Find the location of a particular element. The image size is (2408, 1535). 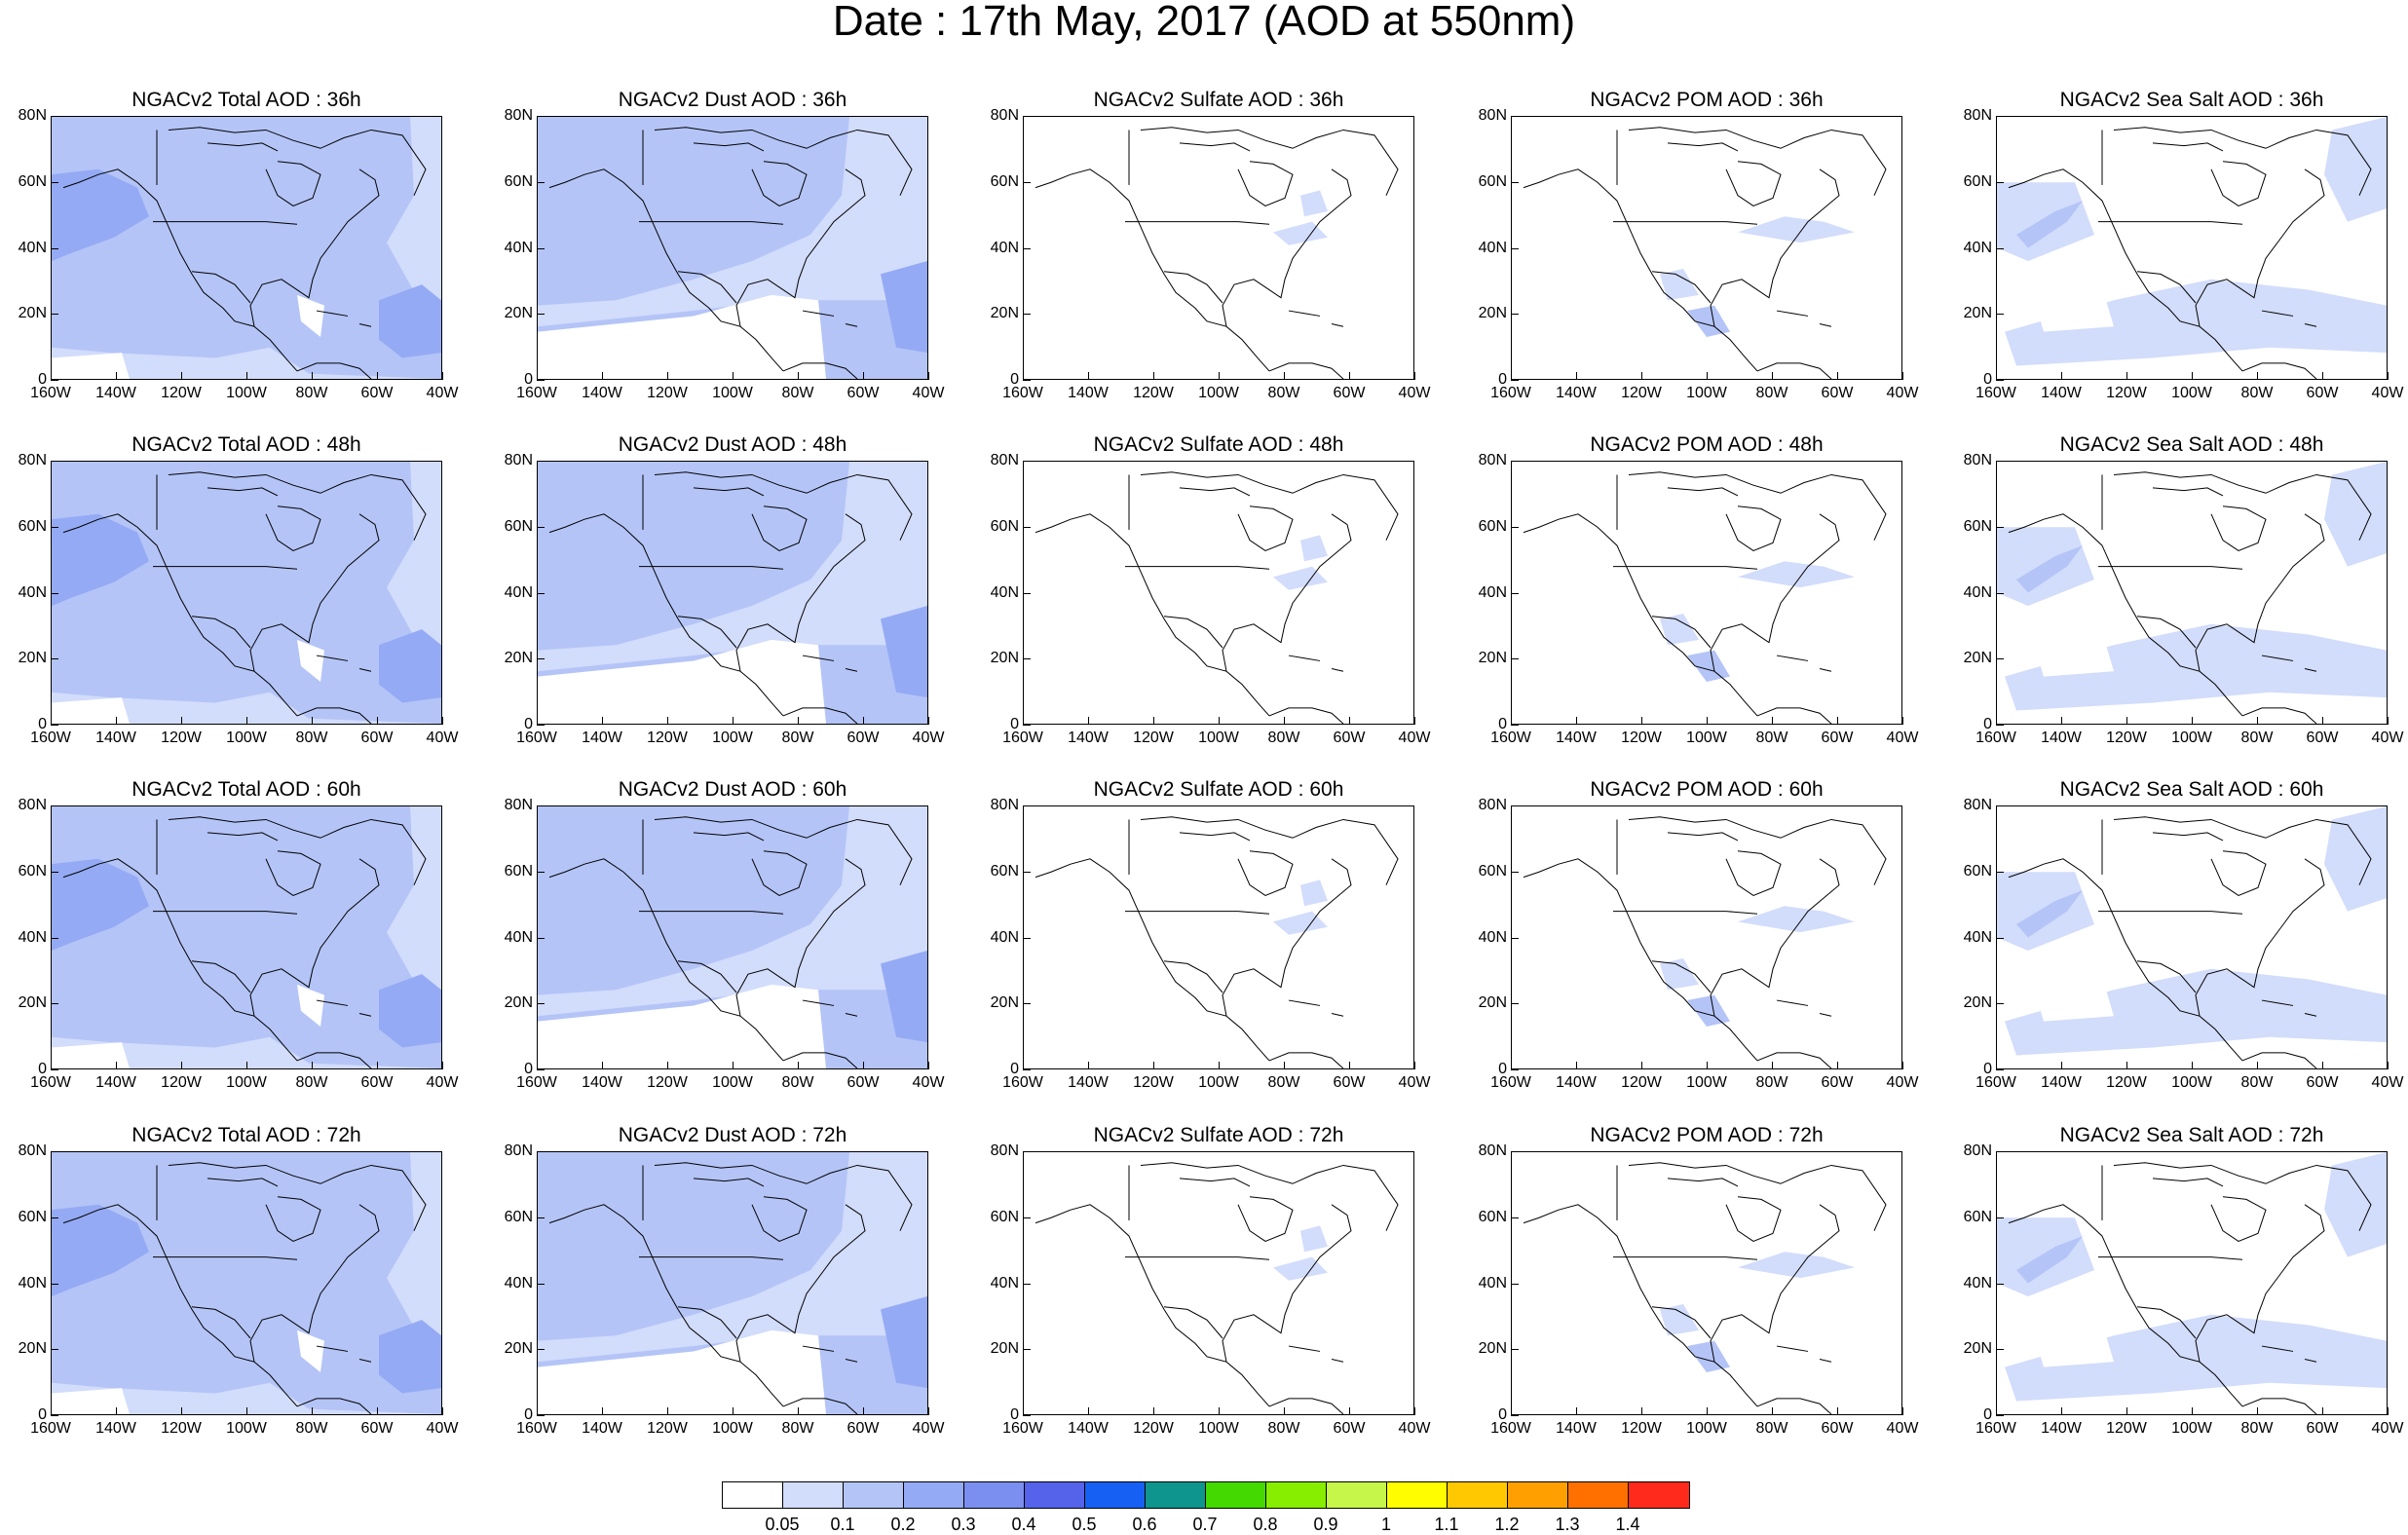

panel-title: NGACv2 Dust AOD : 48h is located at coordinates (732, 445).